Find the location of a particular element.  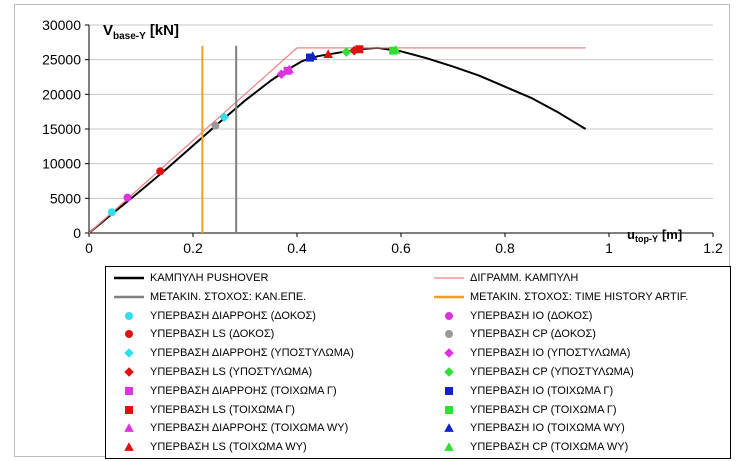

y-tick-label: 20000 is located at coordinates (61, 94).